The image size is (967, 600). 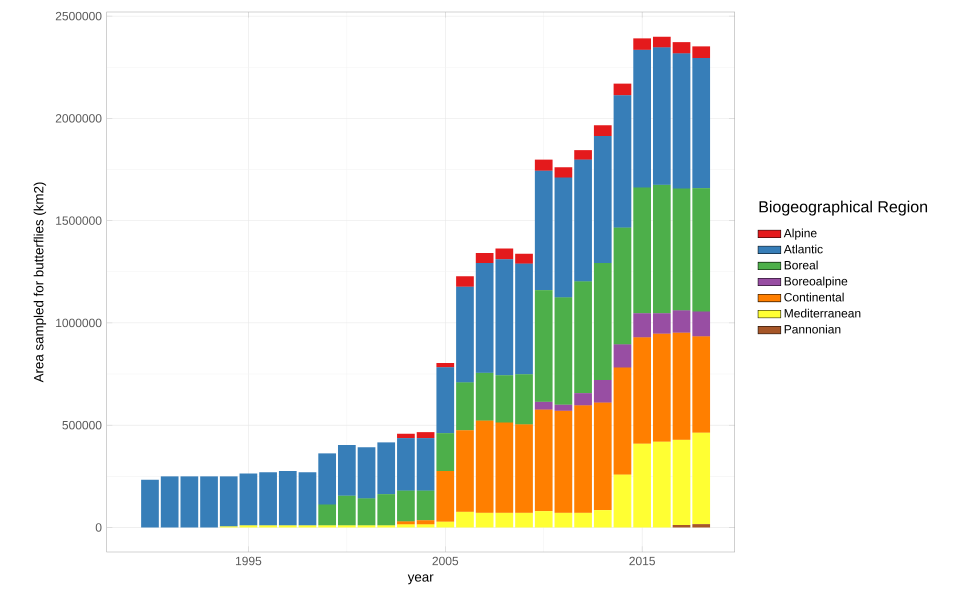 I want to click on x-tick-label: 1995, so click(x=249, y=561).